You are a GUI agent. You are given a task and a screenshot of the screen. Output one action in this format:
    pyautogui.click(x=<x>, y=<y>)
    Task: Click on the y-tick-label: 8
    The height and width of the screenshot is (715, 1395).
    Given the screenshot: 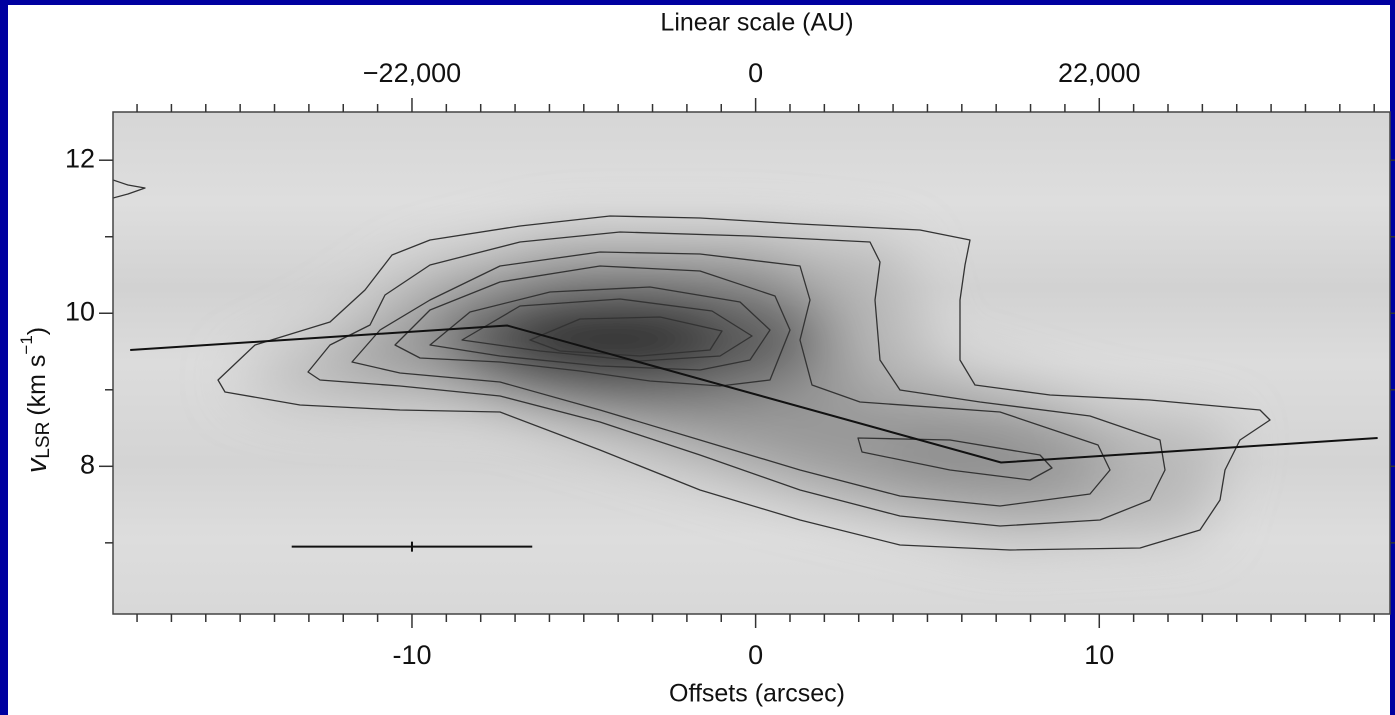 What is the action you would take?
    pyautogui.click(x=87, y=464)
    